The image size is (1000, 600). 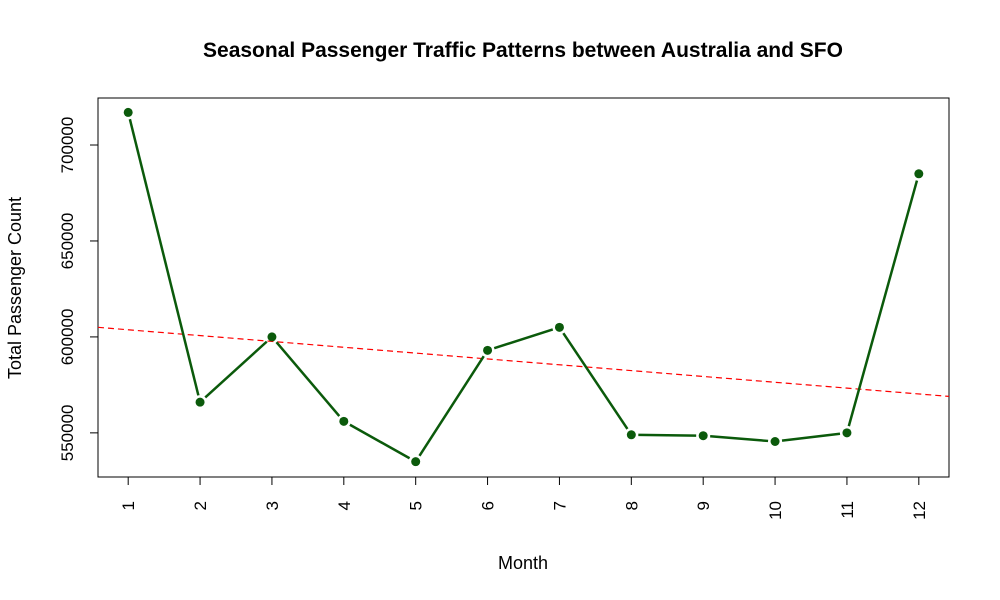 I want to click on trend-line-layer, so click(x=523, y=362).